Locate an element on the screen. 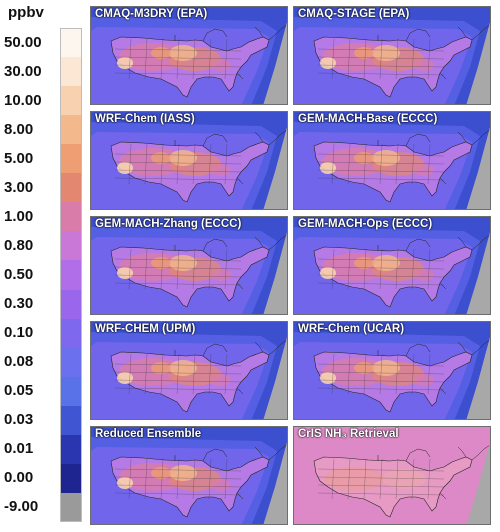 The image size is (500, 532). land-outline is located at coordinates (393, 487).